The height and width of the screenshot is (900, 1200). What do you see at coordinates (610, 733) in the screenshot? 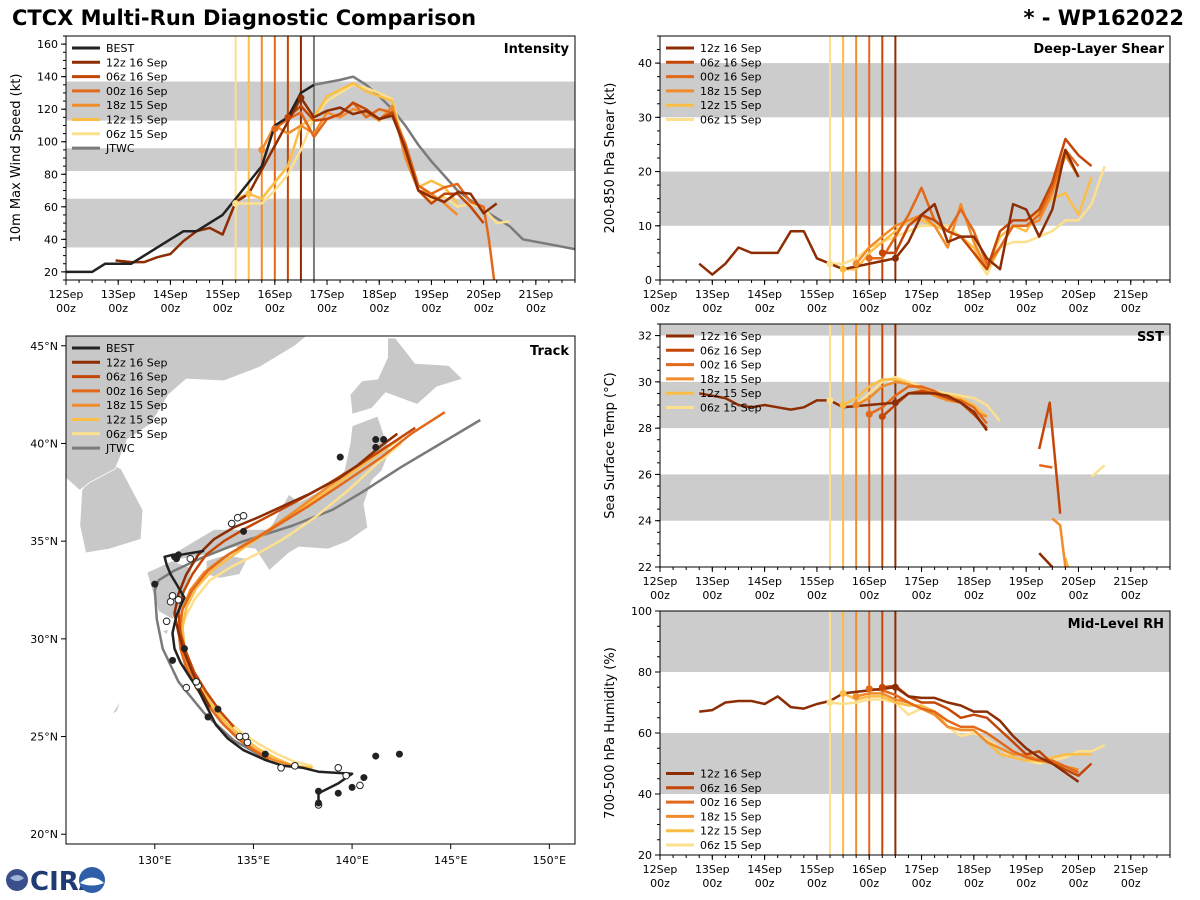
I see `y-axis-label: 700-500 hPa Humidity (%)` at bounding box center [610, 733].